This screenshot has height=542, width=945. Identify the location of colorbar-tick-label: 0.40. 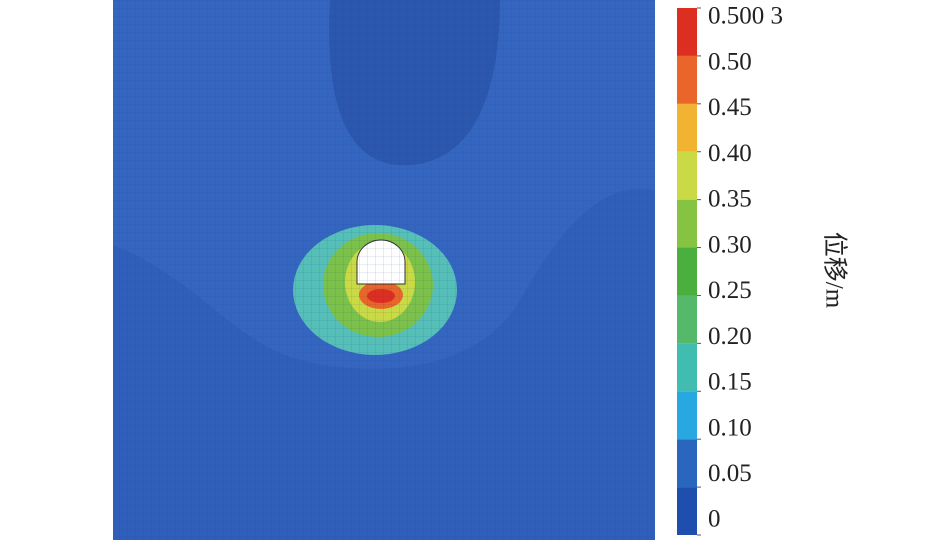
(730, 153).